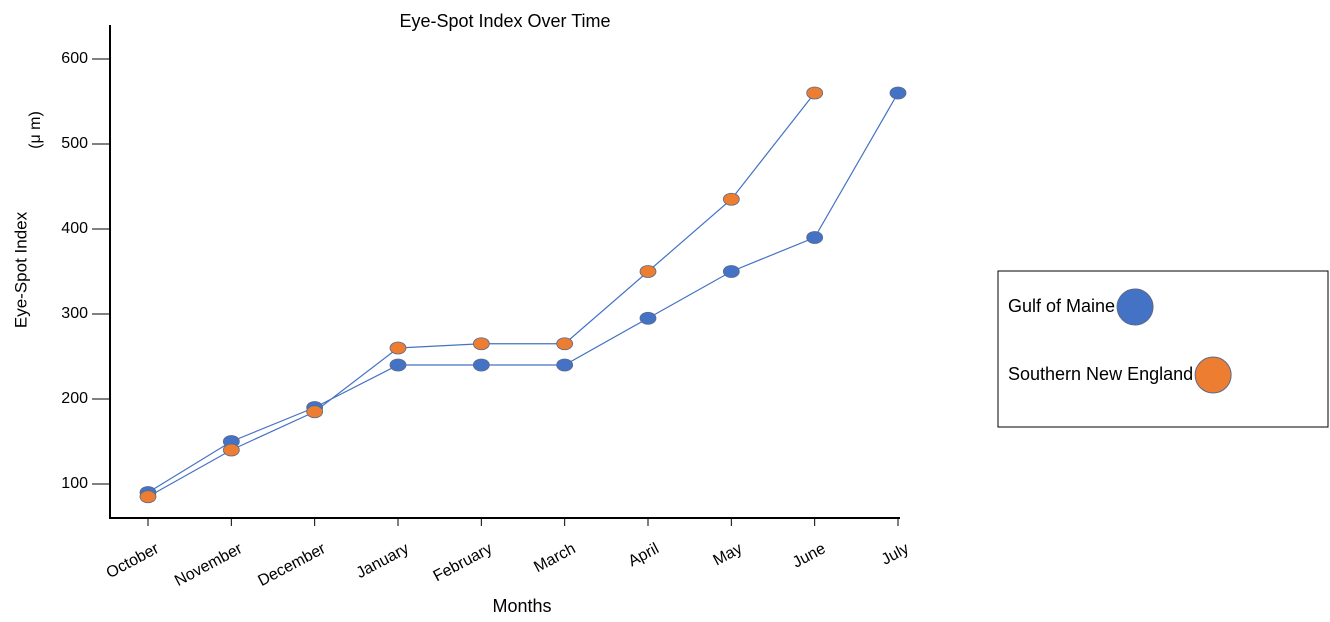  Describe the element at coordinates (809, 555) in the screenshot. I see `x-tick-label: June` at that location.